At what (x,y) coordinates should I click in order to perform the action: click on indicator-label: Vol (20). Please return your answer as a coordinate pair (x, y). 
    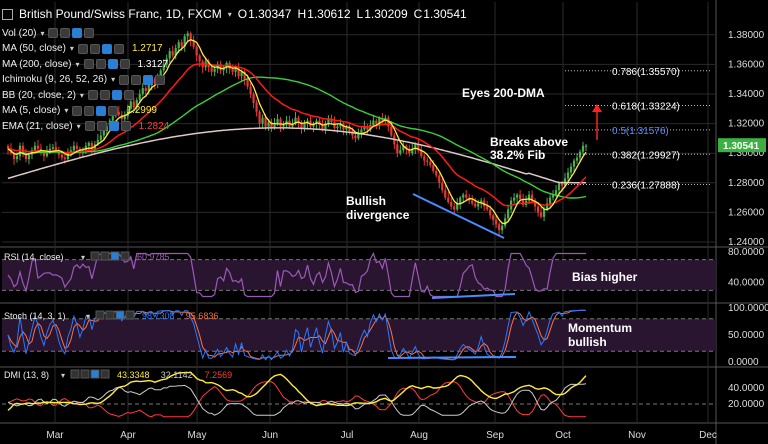
    Looking at the image, I should click on (19, 33).